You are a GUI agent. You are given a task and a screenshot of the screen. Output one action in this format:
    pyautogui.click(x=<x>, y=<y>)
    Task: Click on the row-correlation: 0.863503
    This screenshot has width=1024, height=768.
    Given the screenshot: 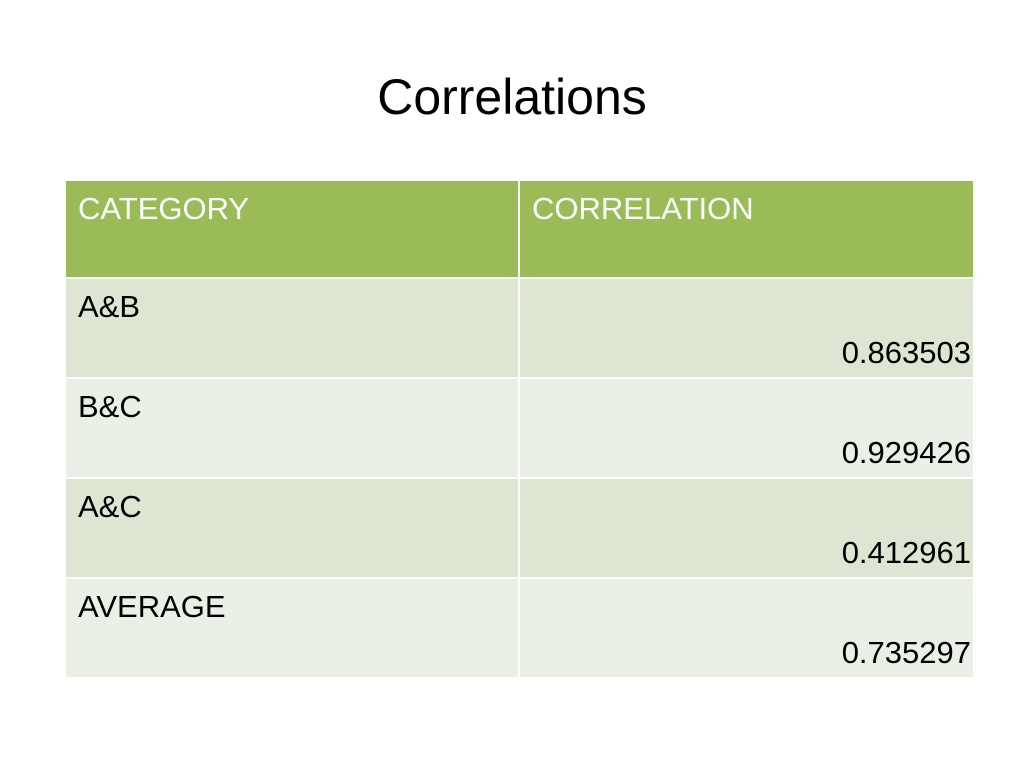 What is the action you would take?
    pyautogui.click(x=906, y=352)
    